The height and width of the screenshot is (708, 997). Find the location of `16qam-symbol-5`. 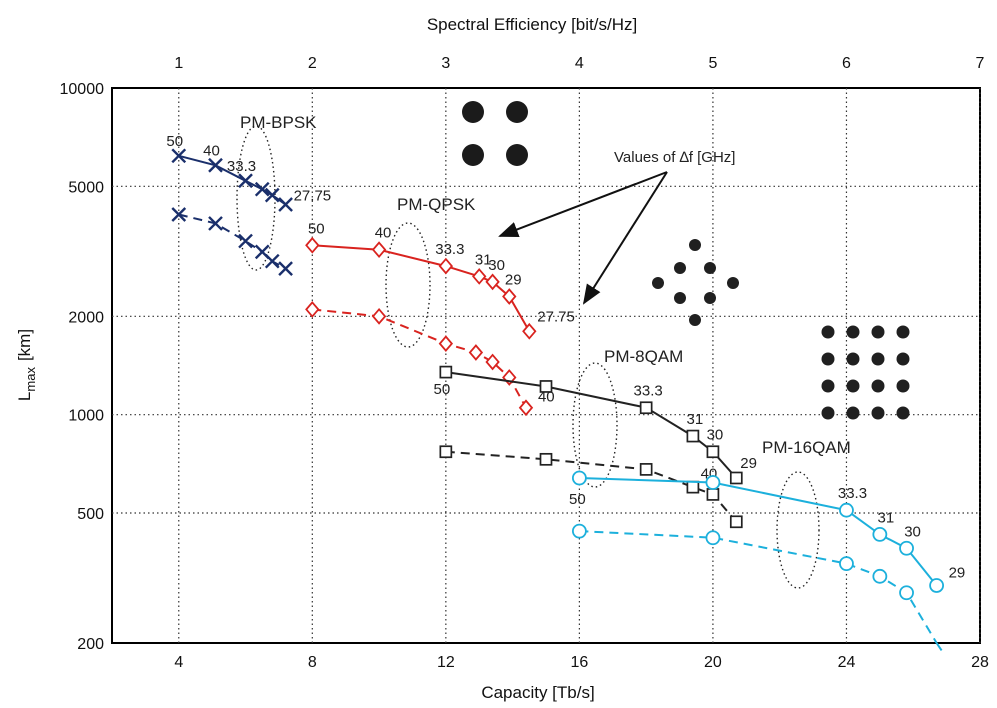

16qam-symbol-5 is located at coordinates (853, 359).